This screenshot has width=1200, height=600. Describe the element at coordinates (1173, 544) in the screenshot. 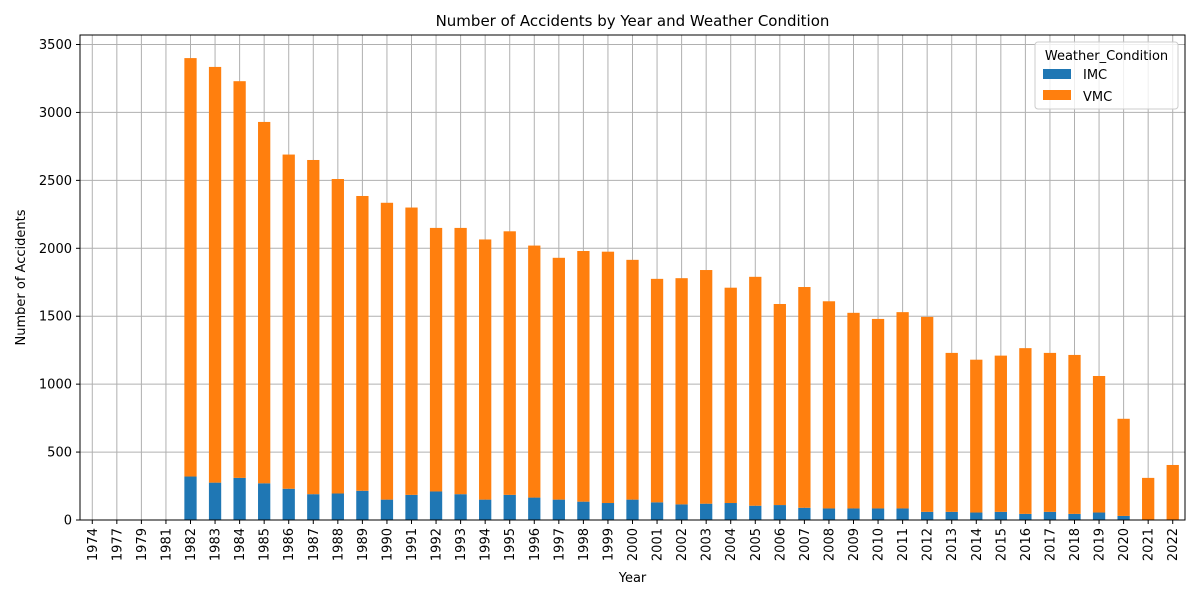

I see `x-tick-label: 2022` at that location.